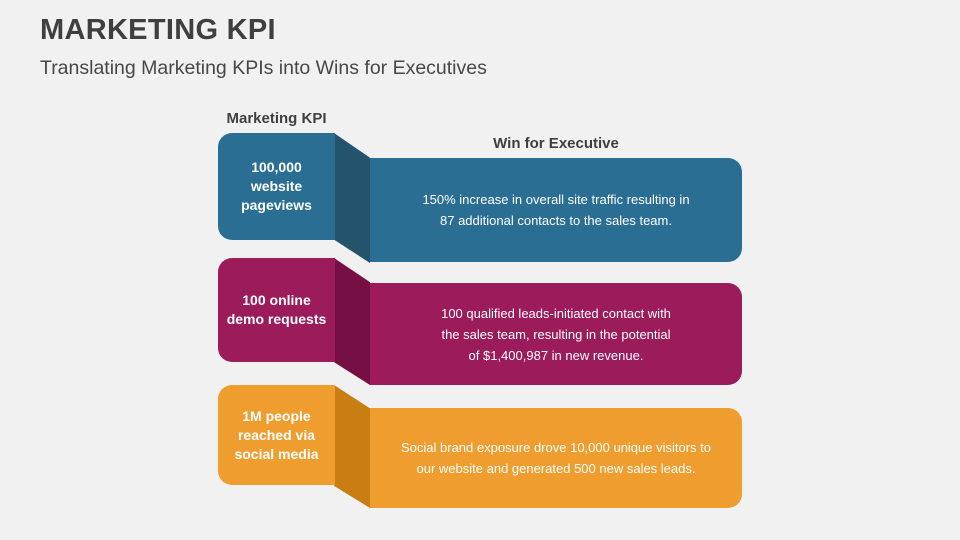 Image resolution: width=960 pixels, height=540 pixels. I want to click on column-header-win-for-executive: Win for Executive, so click(556, 143).